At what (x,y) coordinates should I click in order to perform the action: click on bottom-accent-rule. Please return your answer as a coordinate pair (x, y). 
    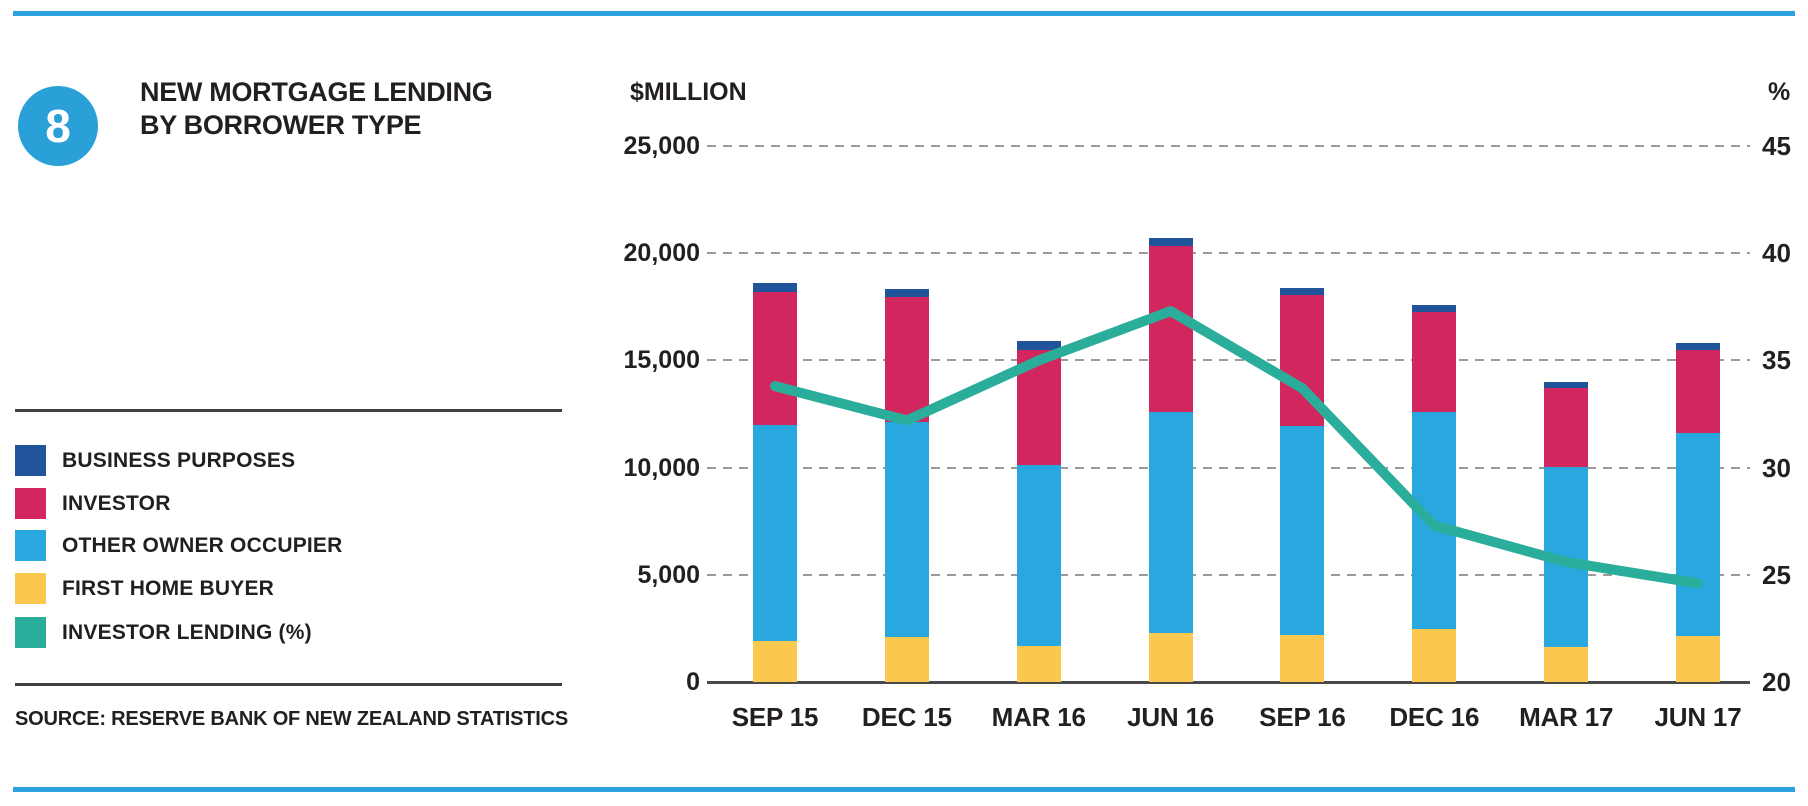
    Looking at the image, I should click on (904, 789).